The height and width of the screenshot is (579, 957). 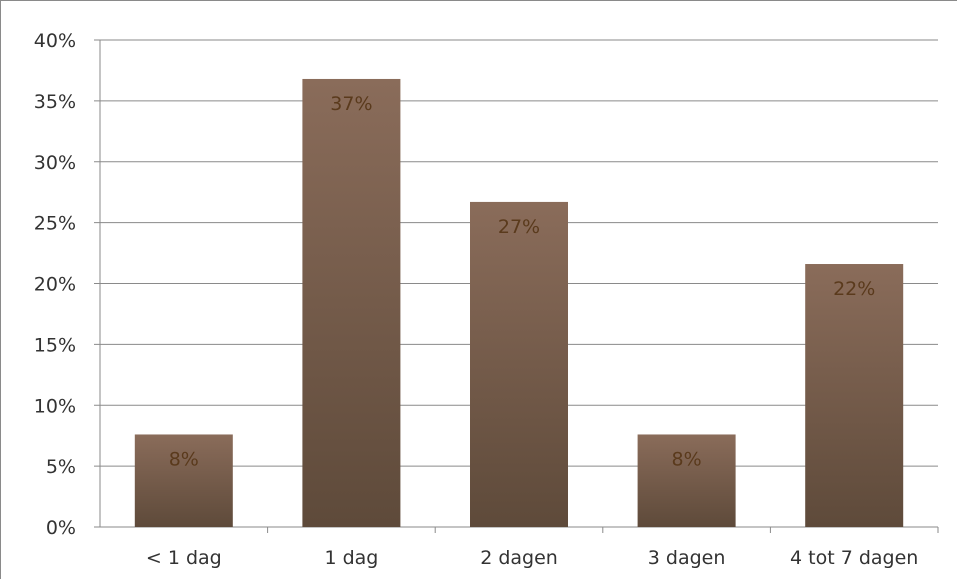 I want to click on y-tick-label: 30%, so click(x=55, y=163).